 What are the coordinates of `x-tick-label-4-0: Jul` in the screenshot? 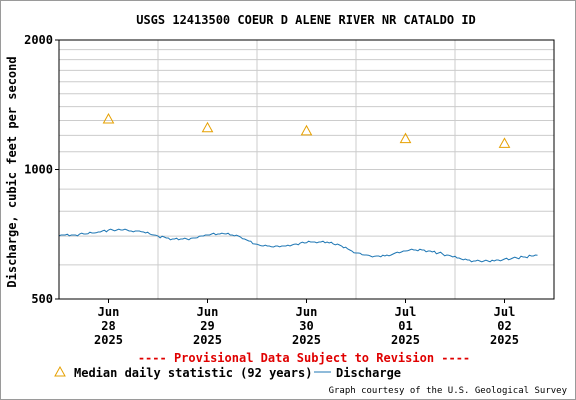 It's located at (505, 312).